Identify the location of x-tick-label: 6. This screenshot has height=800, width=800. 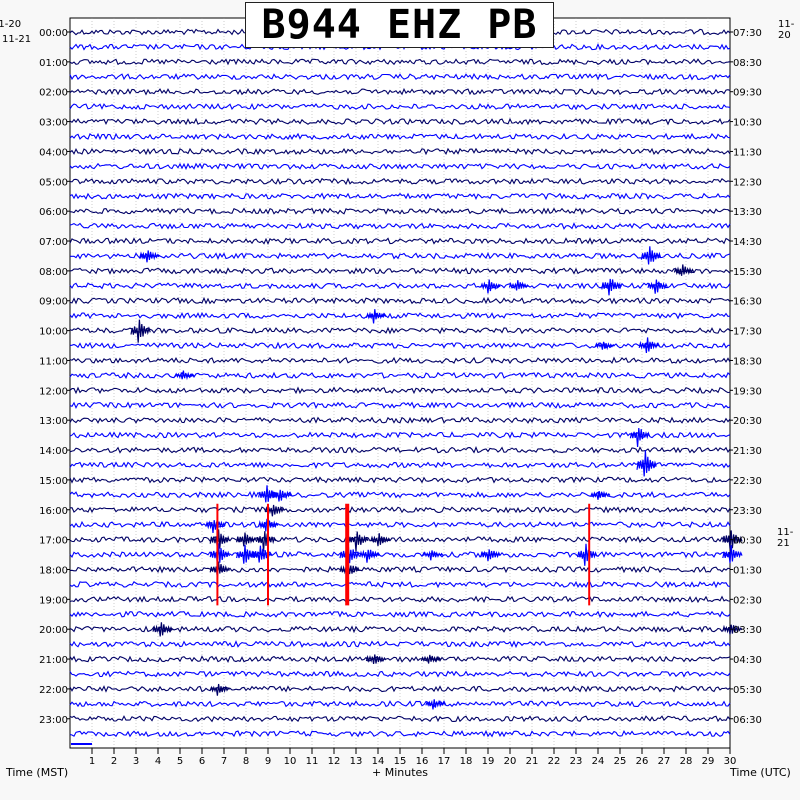
(202, 761).